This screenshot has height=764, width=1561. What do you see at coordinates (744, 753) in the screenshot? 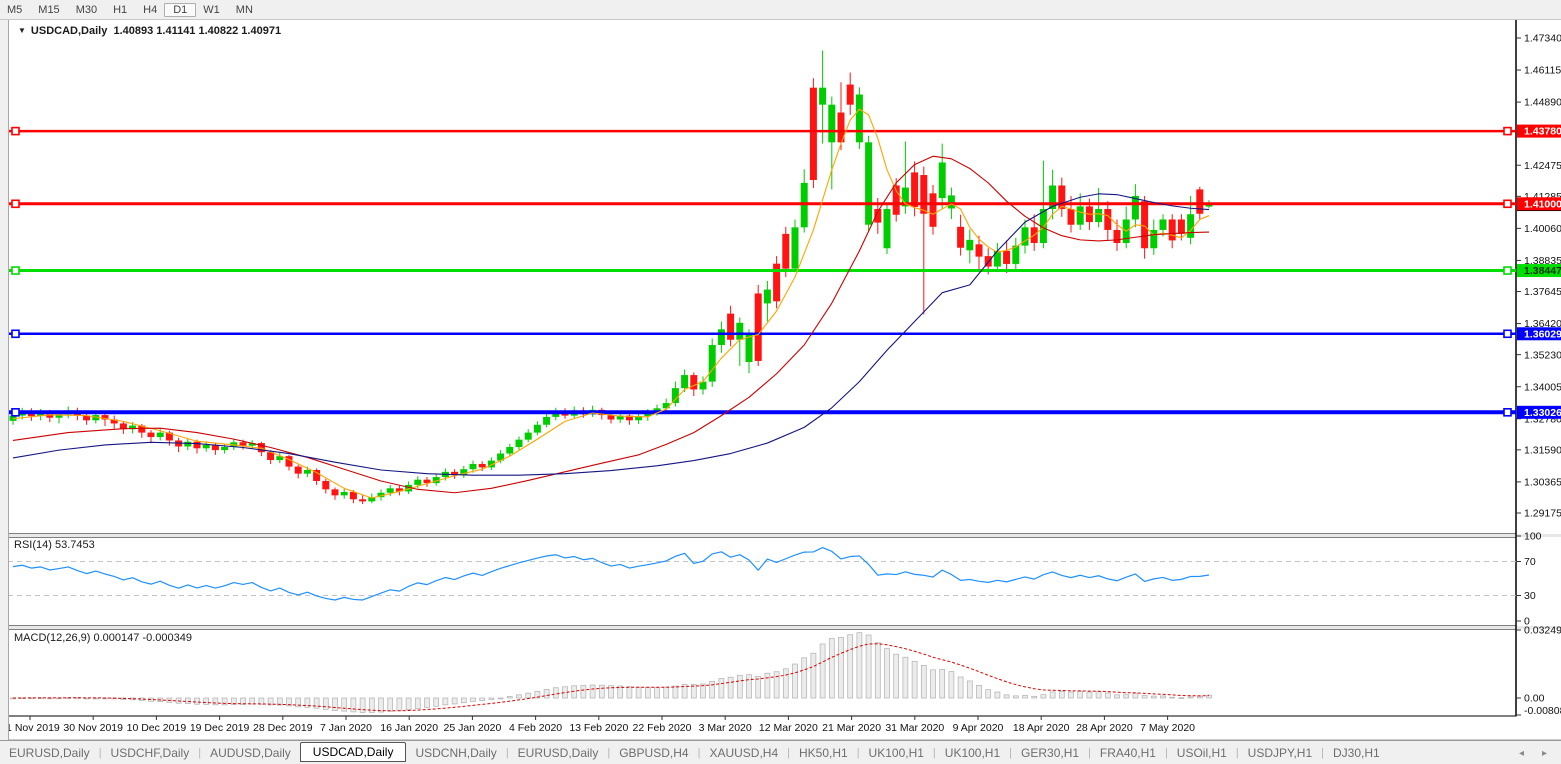
I see `chart-tab-xauusd-h4: XAUUSD,H4` at bounding box center [744, 753].